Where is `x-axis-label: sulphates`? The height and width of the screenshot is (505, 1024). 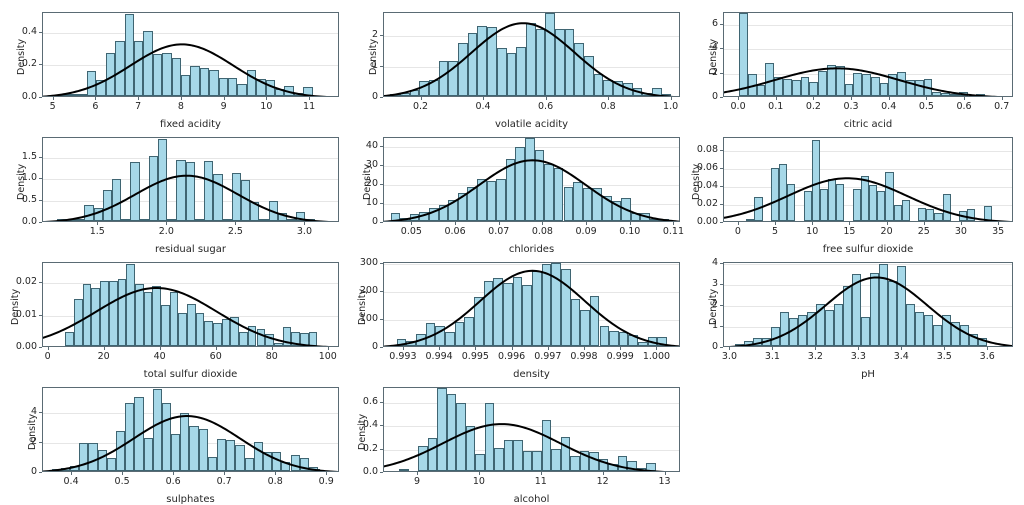
x-axis-label: sulphates is located at coordinates (190, 499).